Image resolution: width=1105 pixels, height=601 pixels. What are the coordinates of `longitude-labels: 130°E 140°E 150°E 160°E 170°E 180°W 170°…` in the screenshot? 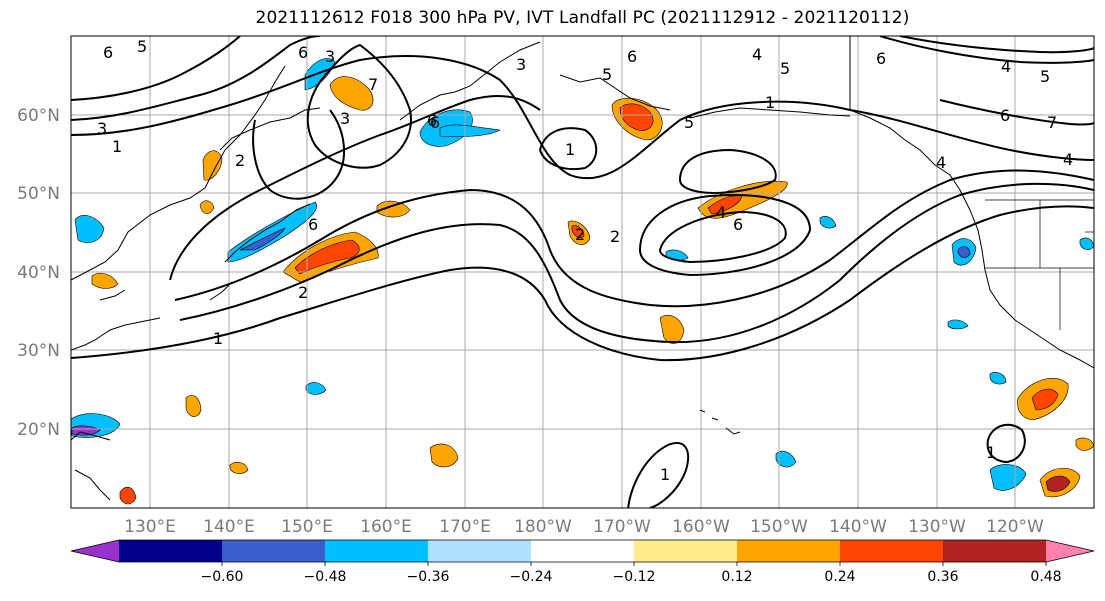 It's located at (584, 527).